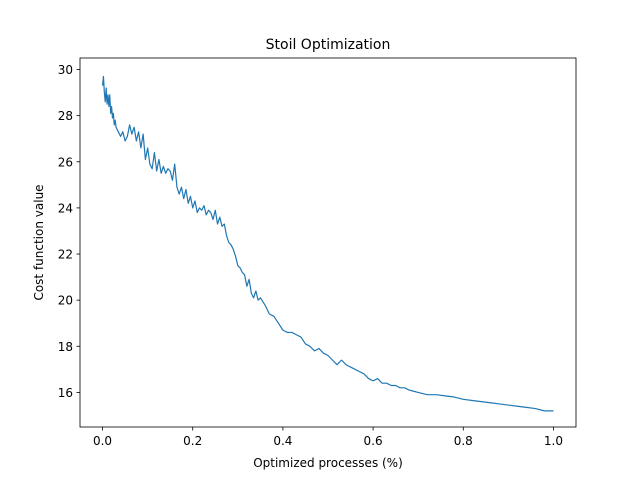 This screenshot has width=640, height=485. Describe the element at coordinates (65, 162) in the screenshot. I see `y-tick-label: 26` at that location.